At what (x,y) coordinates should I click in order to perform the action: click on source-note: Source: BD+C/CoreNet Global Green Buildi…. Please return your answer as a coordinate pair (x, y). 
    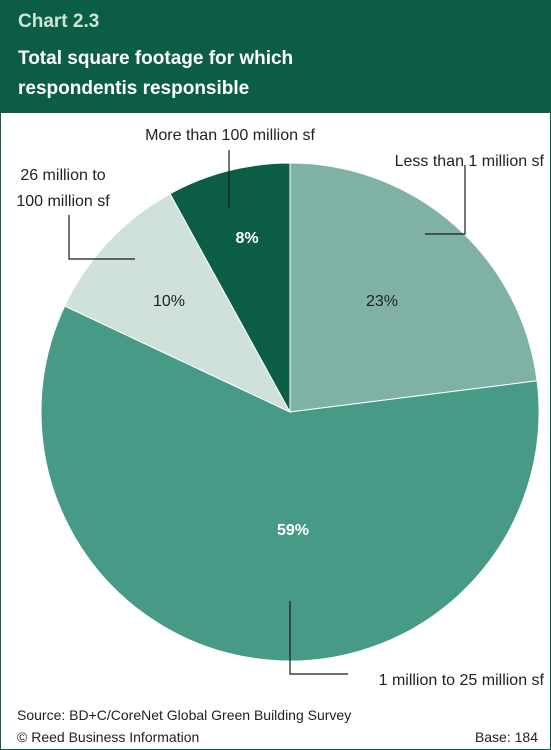
    Looking at the image, I should click on (184, 715).